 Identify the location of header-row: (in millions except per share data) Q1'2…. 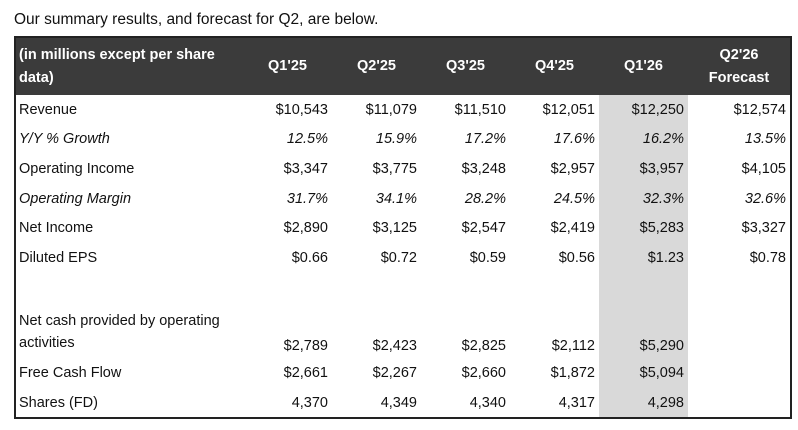
(403, 66).